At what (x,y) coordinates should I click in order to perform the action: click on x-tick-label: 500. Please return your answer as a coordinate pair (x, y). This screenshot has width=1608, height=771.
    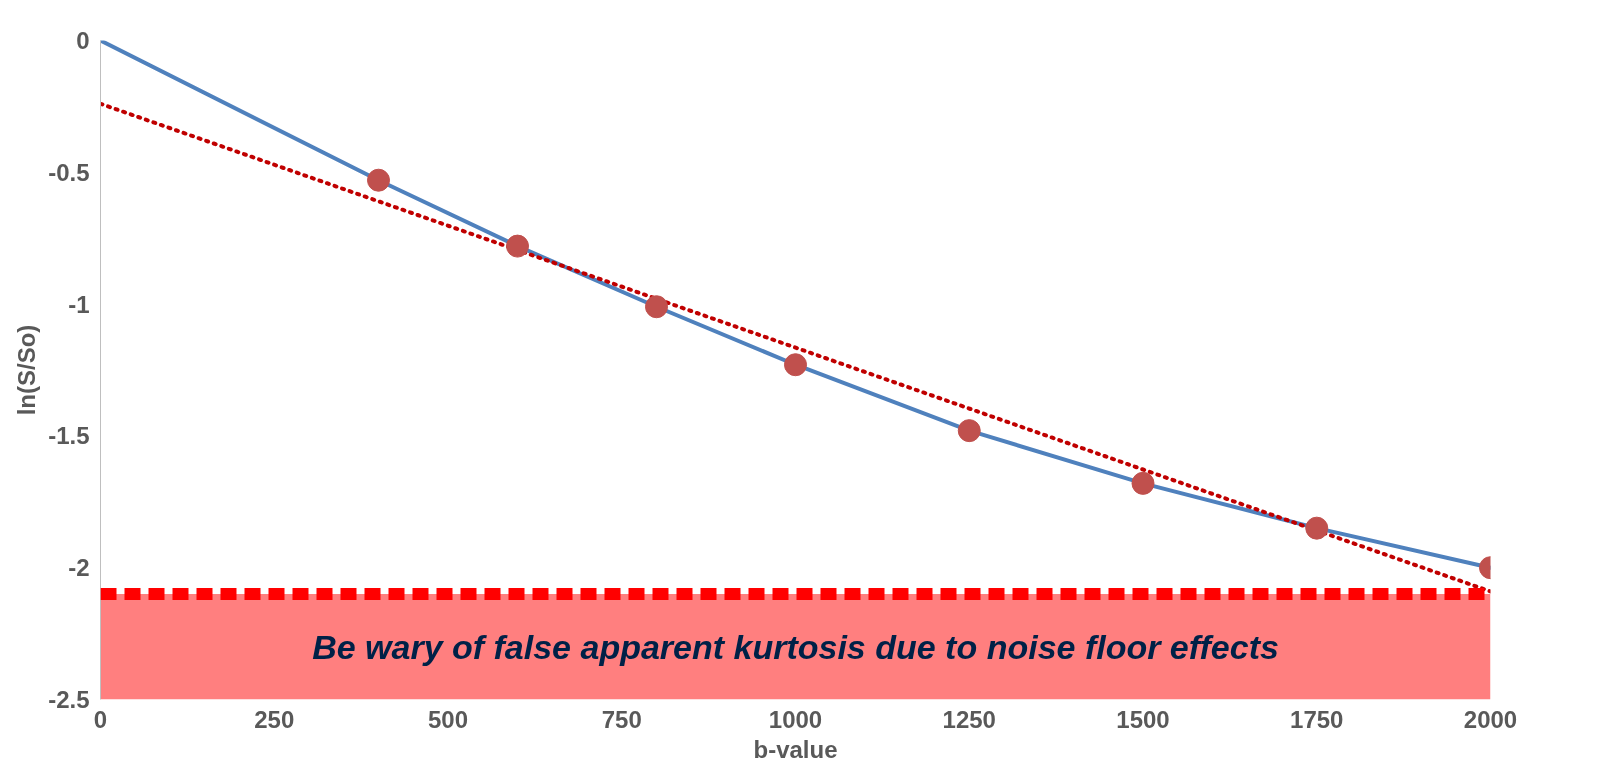
    Looking at the image, I should click on (448, 719).